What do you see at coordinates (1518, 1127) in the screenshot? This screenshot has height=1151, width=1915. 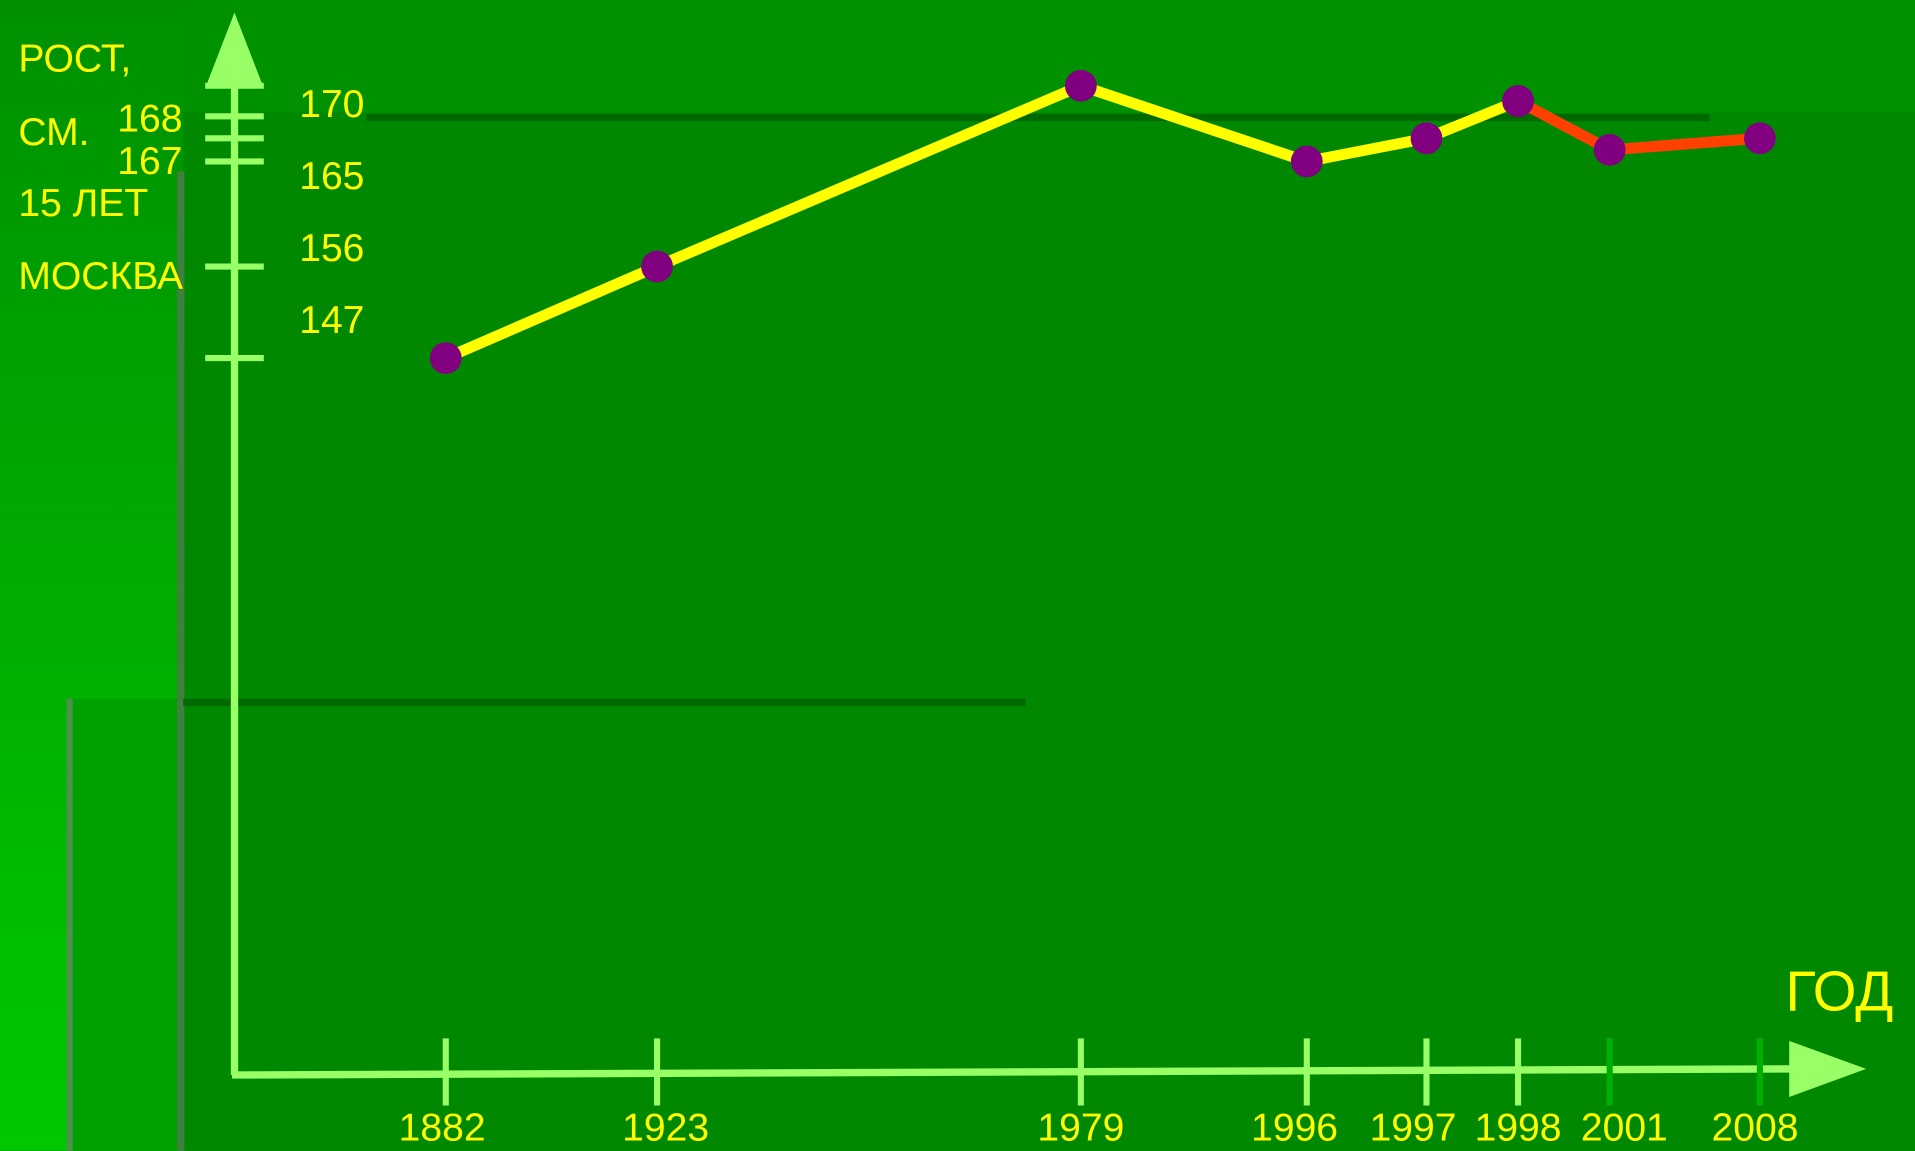 I see `x-tick-label: 1998` at bounding box center [1518, 1127].